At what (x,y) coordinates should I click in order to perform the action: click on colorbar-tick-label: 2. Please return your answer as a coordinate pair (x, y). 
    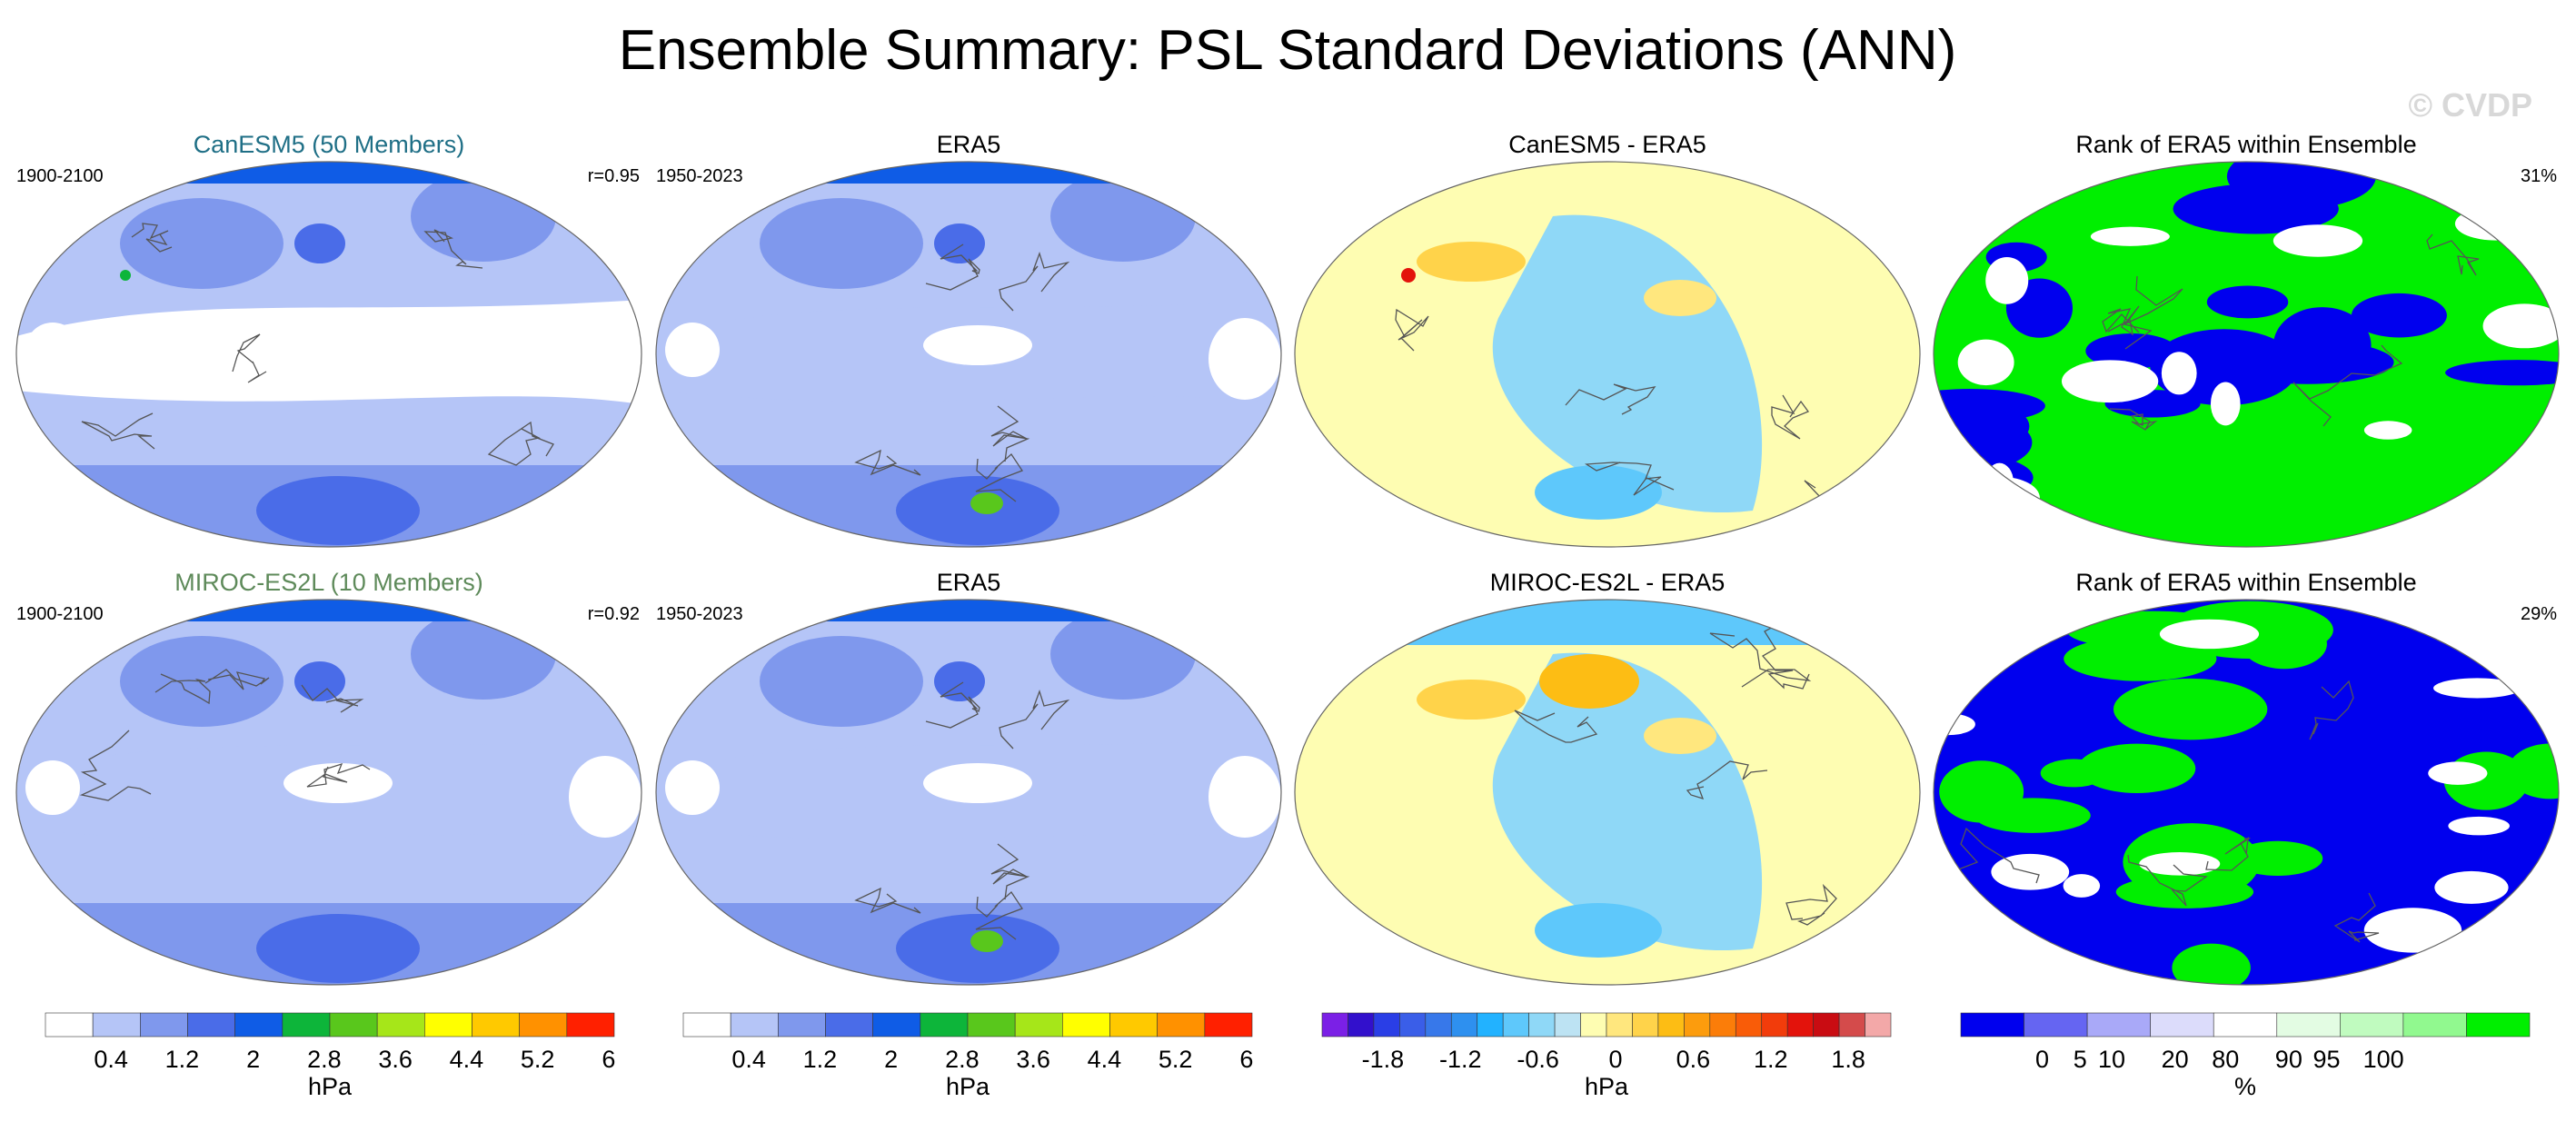
    Looking at the image, I should click on (253, 1059).